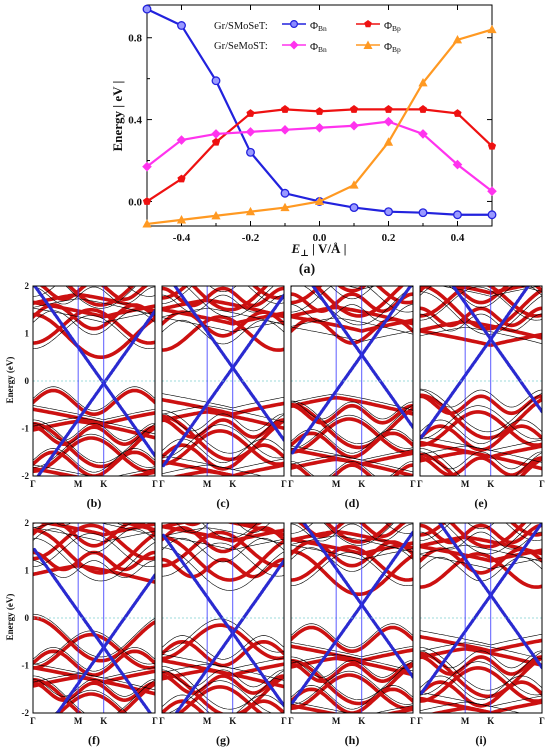  I want to click on legend-bn-1: ΦBn, so click(318, 26).